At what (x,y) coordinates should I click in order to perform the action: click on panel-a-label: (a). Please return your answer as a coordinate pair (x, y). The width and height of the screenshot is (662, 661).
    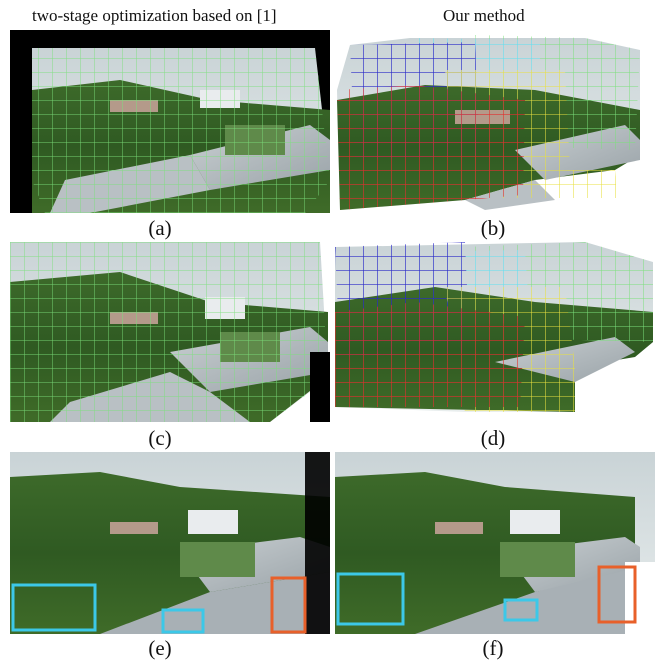
    Looking at the image, I should click on (160, 228).